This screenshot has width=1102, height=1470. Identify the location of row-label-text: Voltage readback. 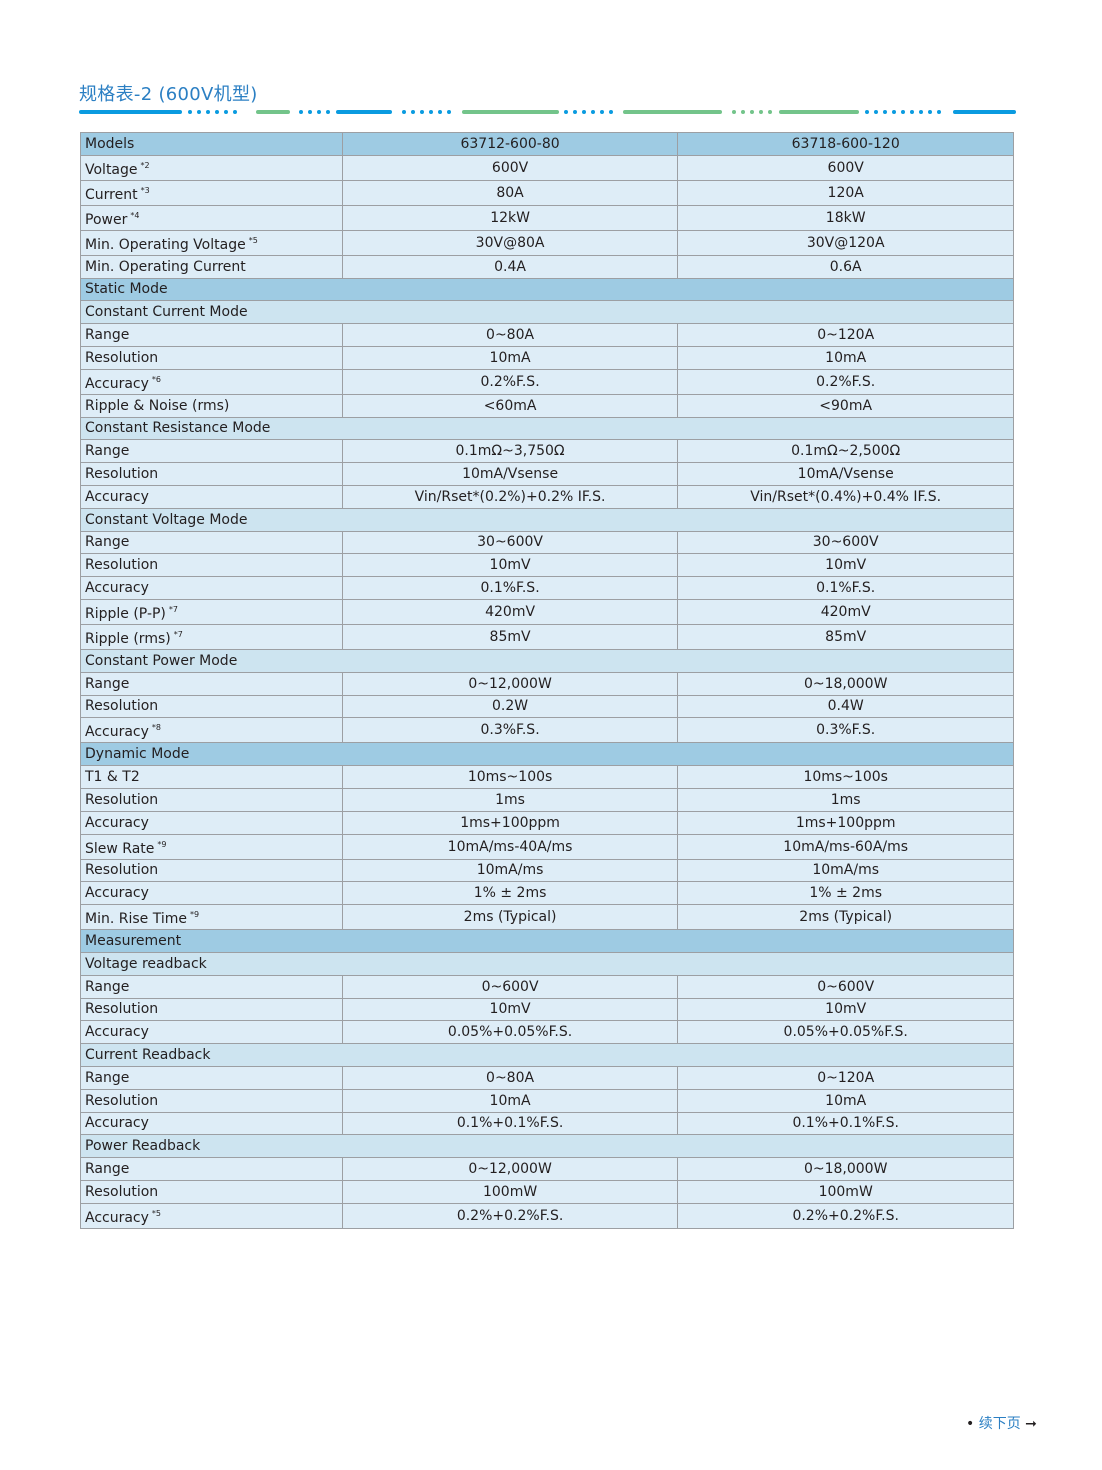
(146, 963).